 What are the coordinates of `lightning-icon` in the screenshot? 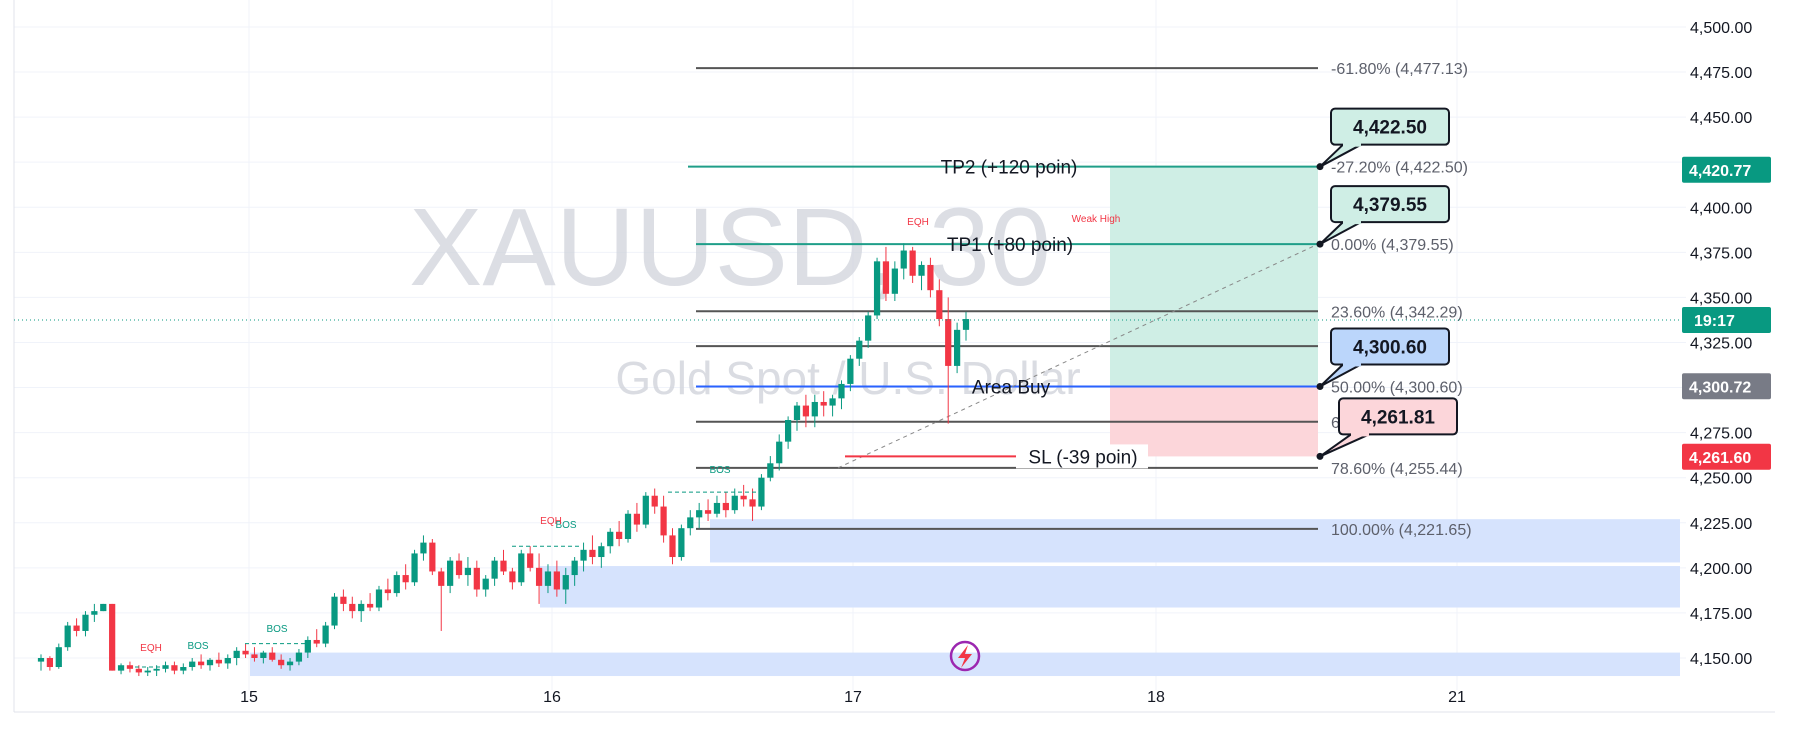 It's located at (965, 656).